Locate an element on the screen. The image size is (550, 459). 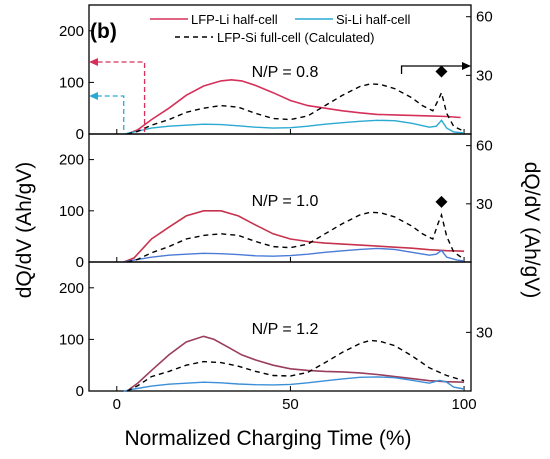
left-axis-arrow-si-line is located at coordinates (111, 112).